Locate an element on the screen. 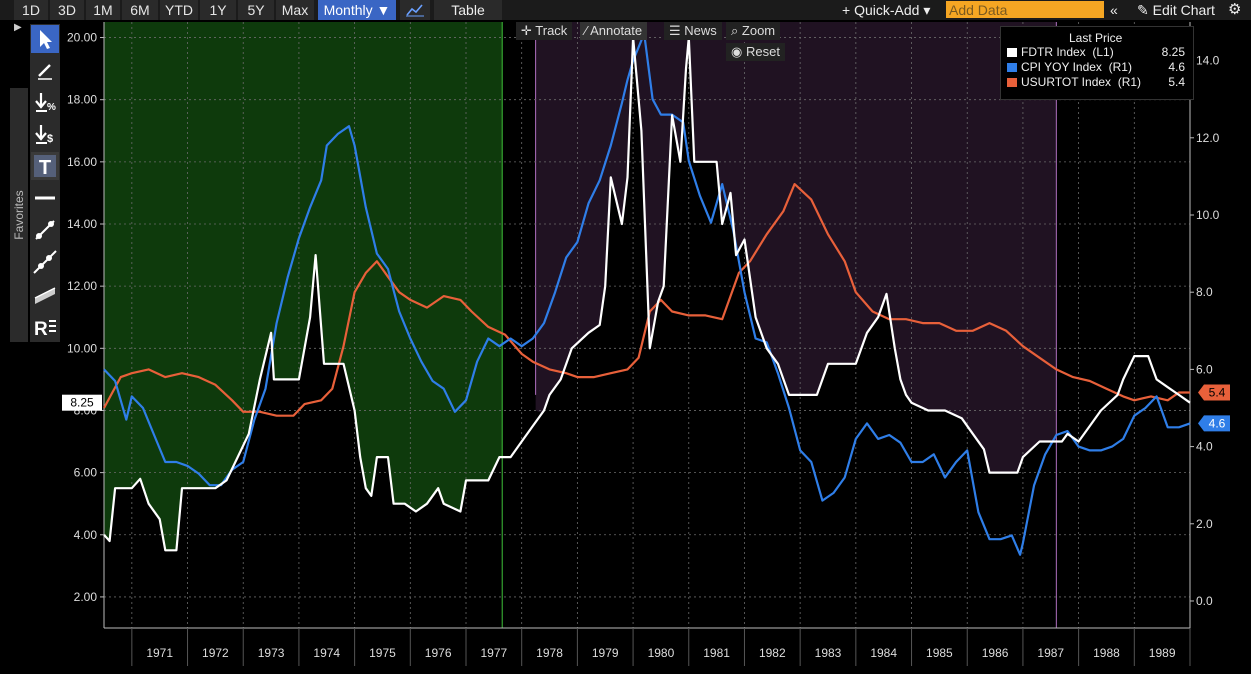  unemp-value-tag-bg is located at coordinates (1214, 392).